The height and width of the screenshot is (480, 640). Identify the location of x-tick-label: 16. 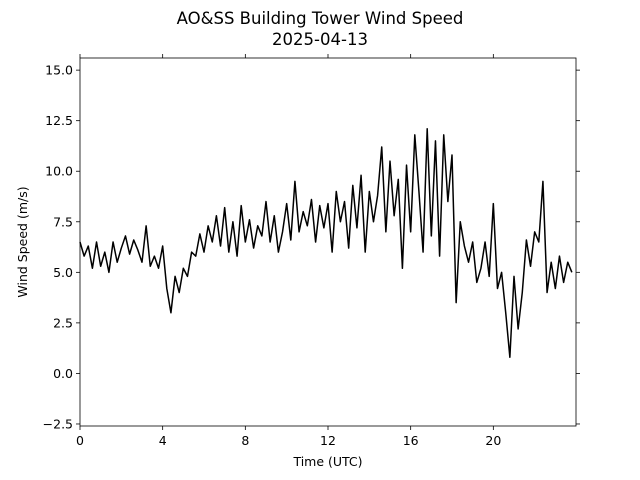
(411, 440).